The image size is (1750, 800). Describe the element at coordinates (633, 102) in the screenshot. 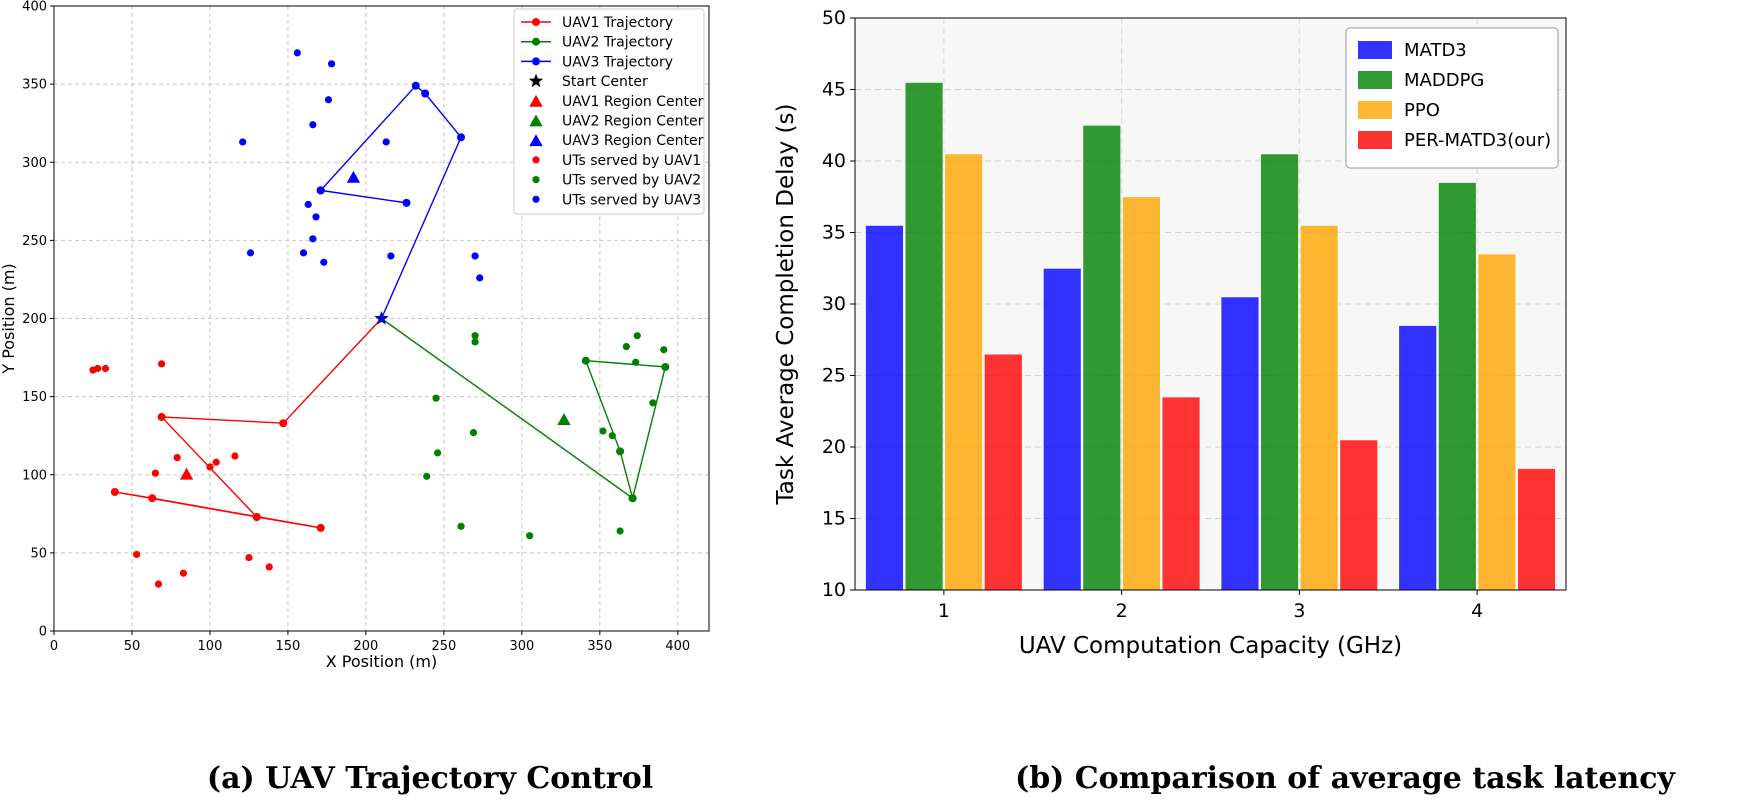

I see `legend-label: UAV1 Region Center` at that location.